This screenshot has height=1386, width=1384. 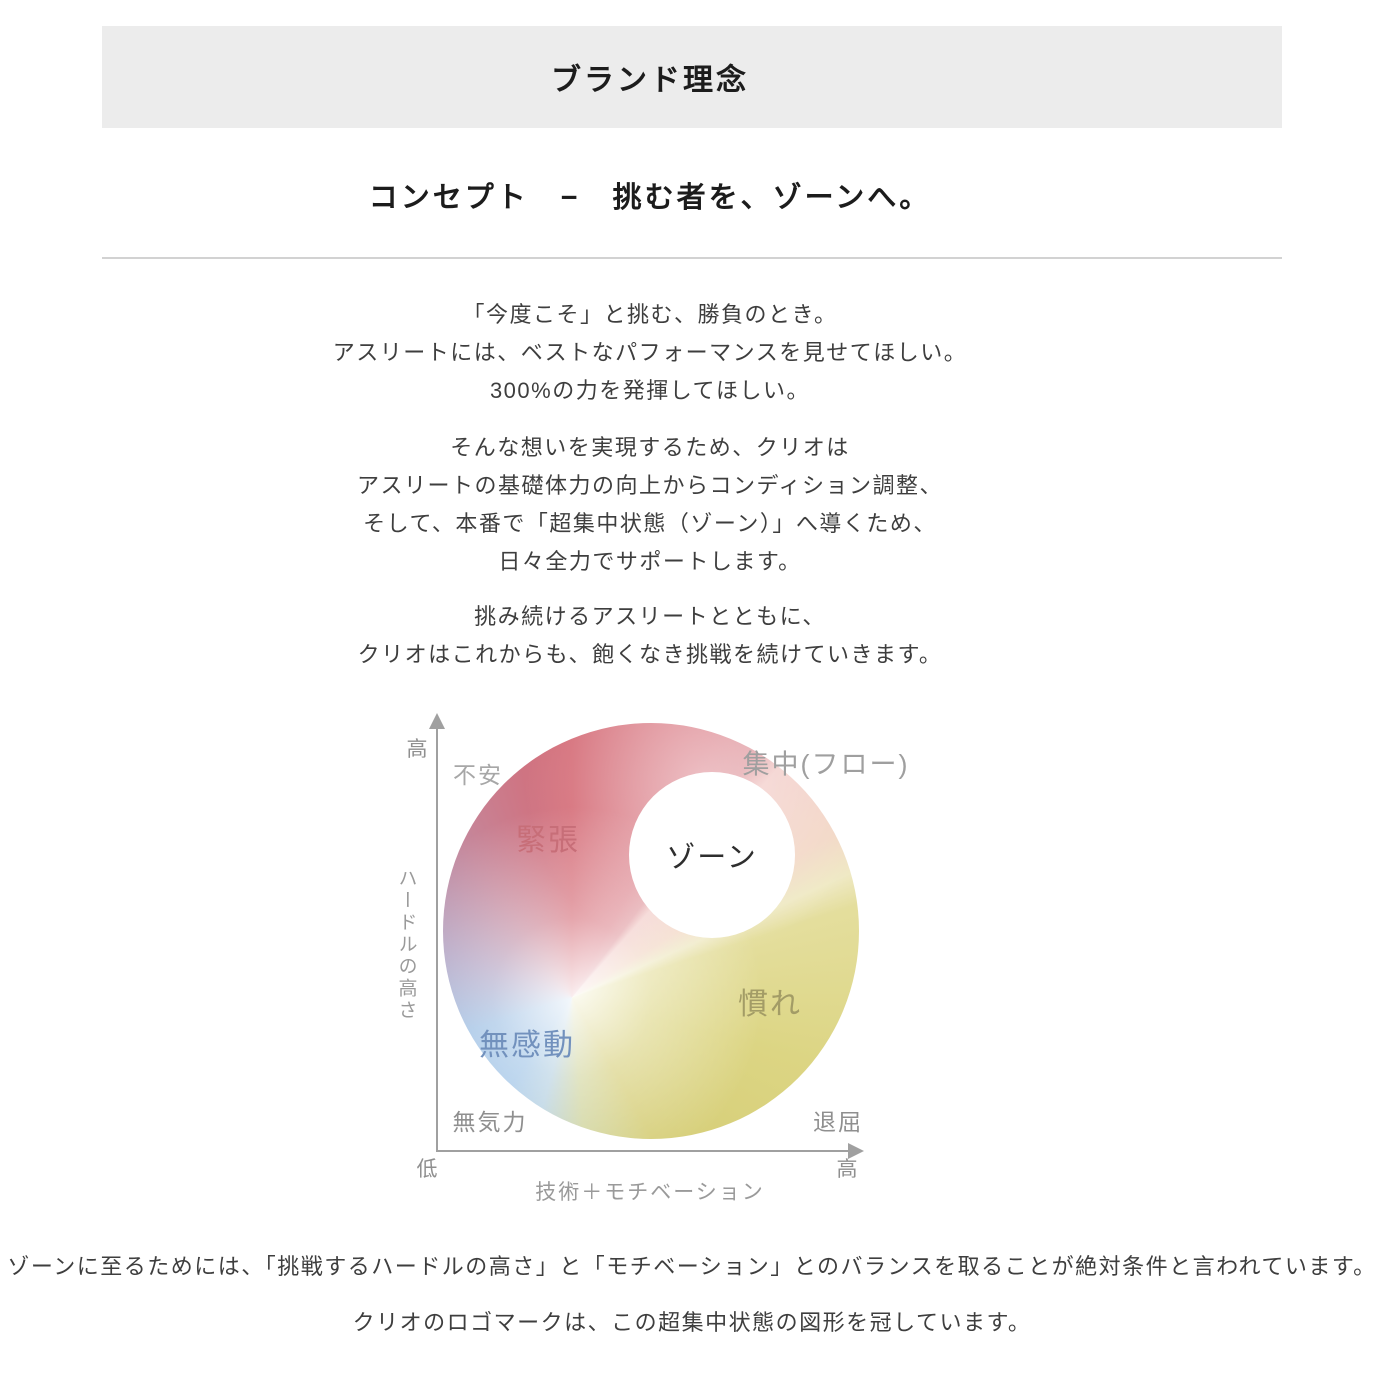 I want to click on header-bar: ブランド理念, so click(x=692, y=77).